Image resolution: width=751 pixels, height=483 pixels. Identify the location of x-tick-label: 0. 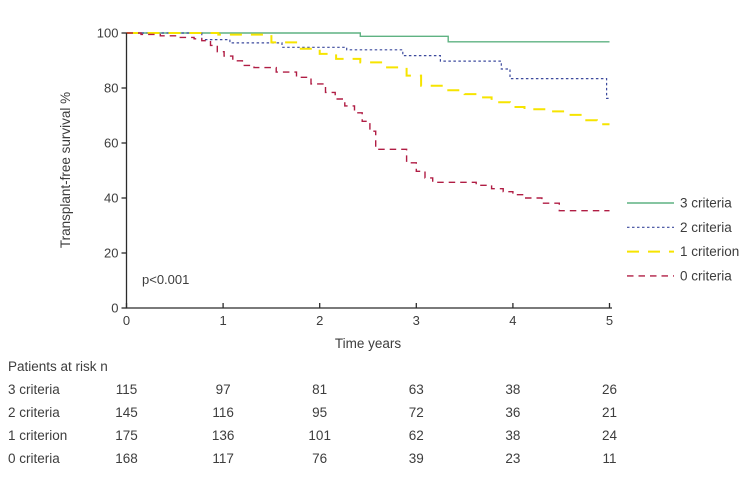
(126, 320).